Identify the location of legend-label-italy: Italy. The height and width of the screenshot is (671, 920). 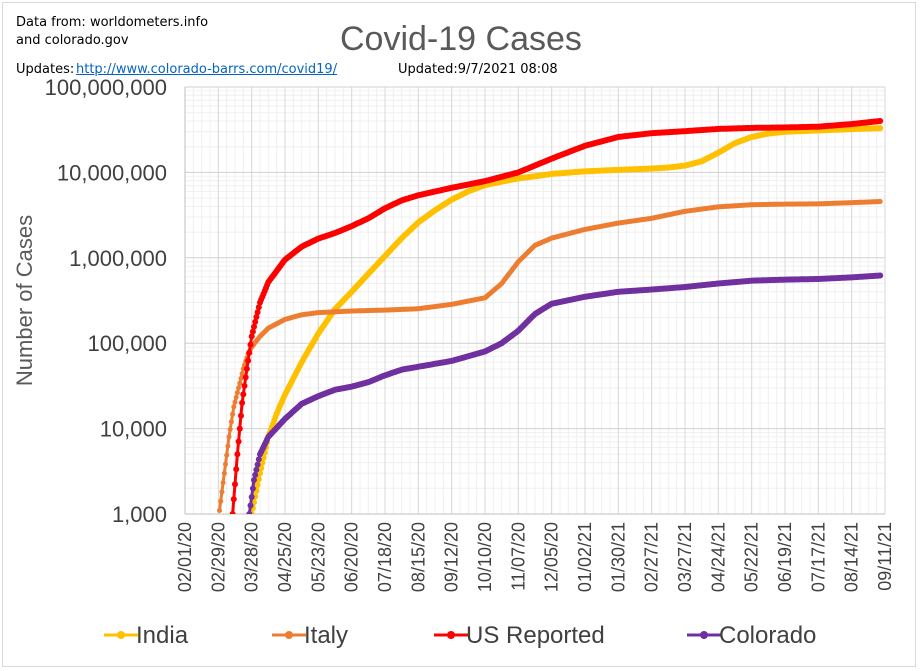
(326, 635).